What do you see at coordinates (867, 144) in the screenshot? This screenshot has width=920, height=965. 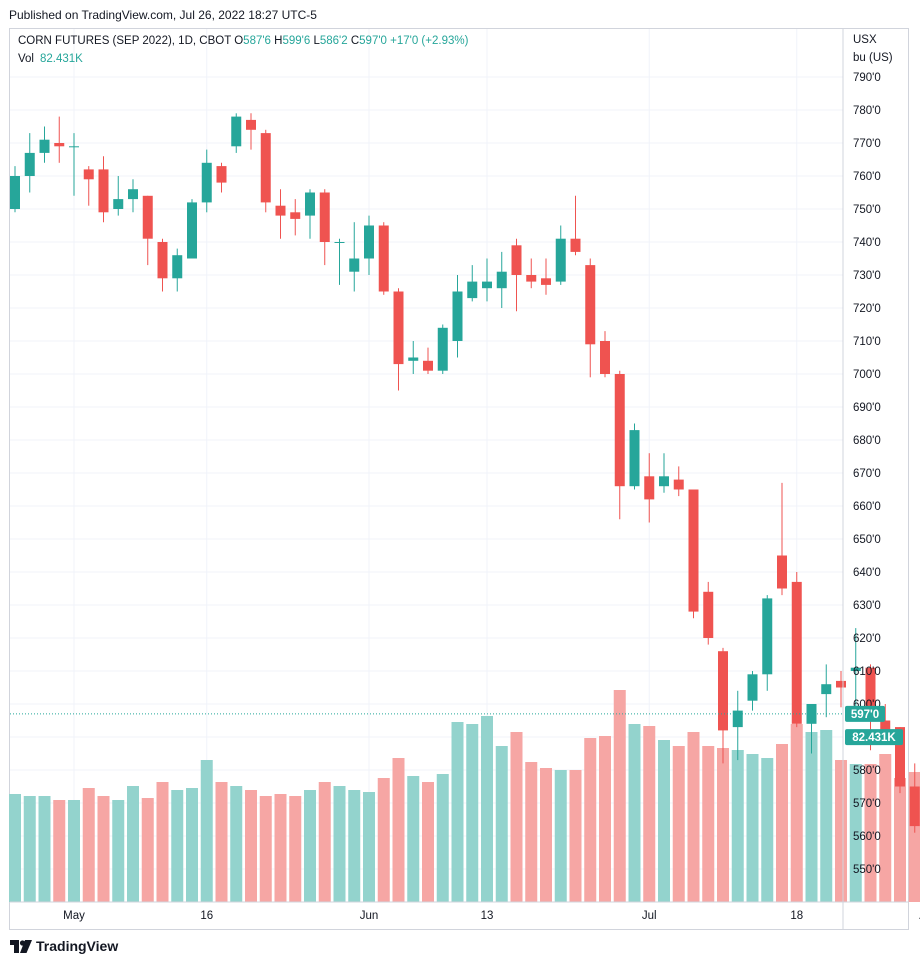 I see `y-tick-label: 770'0` at bounding box center [867, 144].